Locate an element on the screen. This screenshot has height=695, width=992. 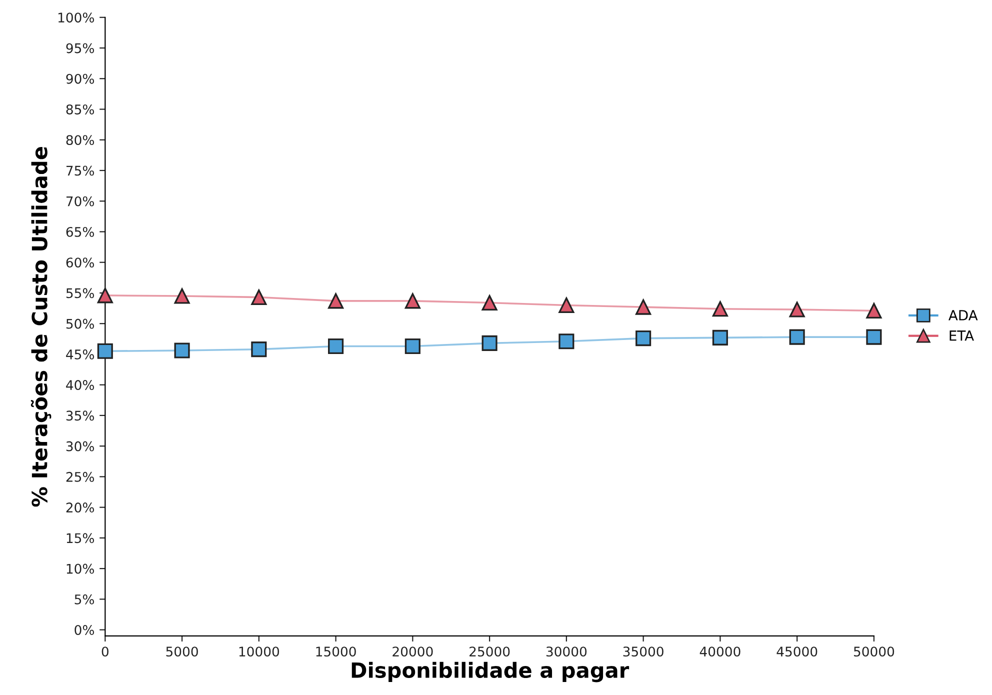
x-axis-title: Disponibilidade a pagar is located at coordinates (491, 672).